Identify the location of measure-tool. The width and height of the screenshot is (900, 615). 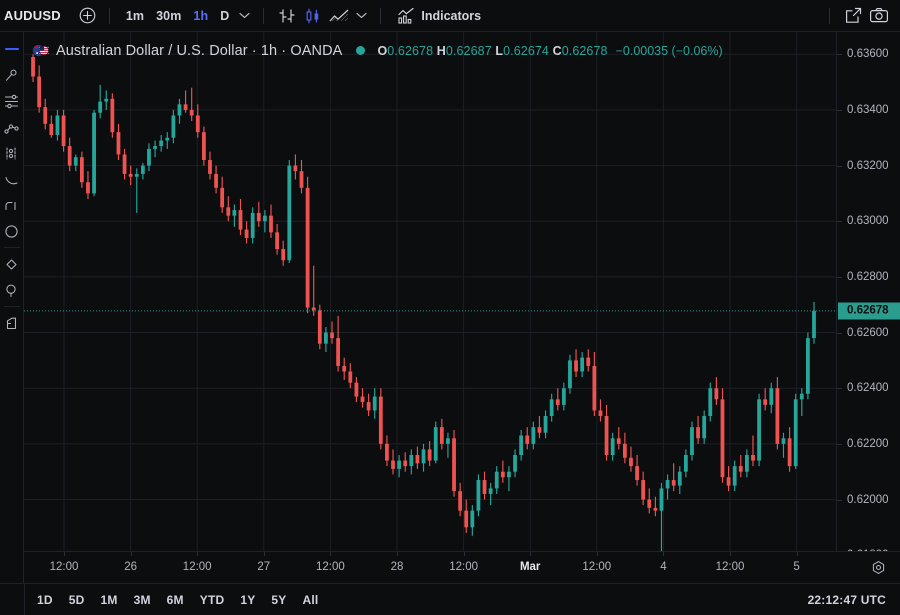
(12, 323).